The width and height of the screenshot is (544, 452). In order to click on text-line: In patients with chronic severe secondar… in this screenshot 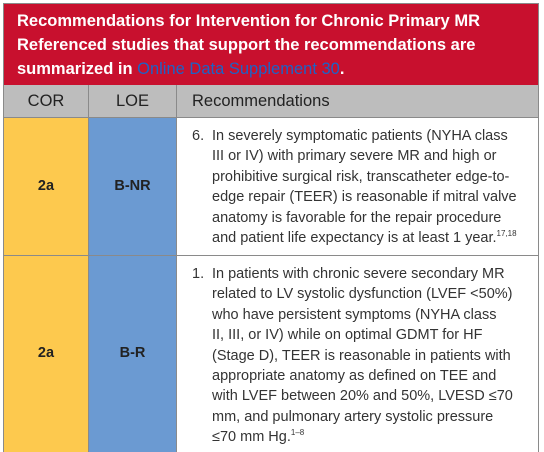, I will do `click(358, 274)`.